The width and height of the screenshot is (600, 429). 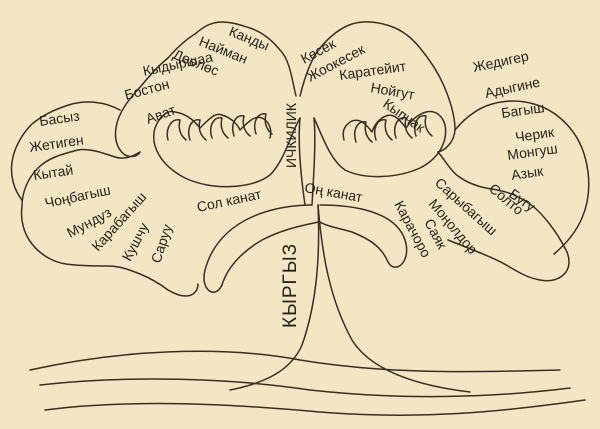 What do you see at coordinates (56, 143) in the screenshot?
I see `left-label-2: Жетиген` at bounding box center [56, 143].